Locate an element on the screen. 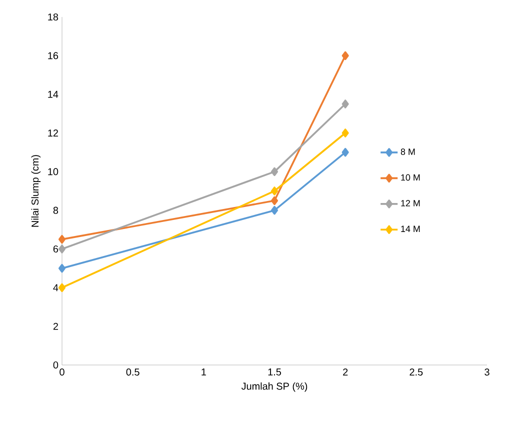 This screenshot has width=508, height=438. x-tick-label: 0 is located at coordinates (62, 372).